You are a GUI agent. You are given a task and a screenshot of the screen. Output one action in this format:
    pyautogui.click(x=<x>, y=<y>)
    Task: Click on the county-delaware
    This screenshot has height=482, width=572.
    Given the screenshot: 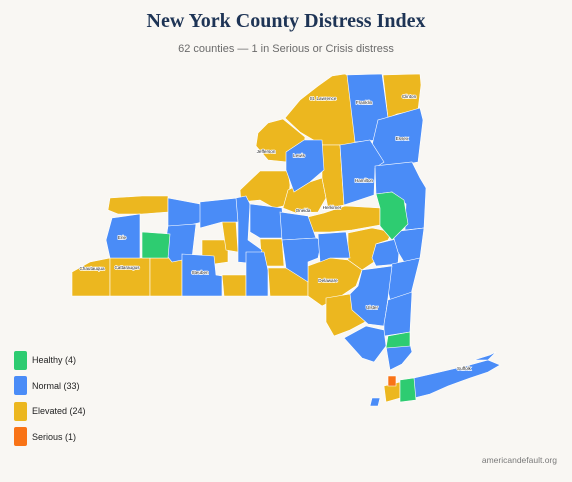 What is the action you would take?
    pyautogui.click(x=335, y=282)
    